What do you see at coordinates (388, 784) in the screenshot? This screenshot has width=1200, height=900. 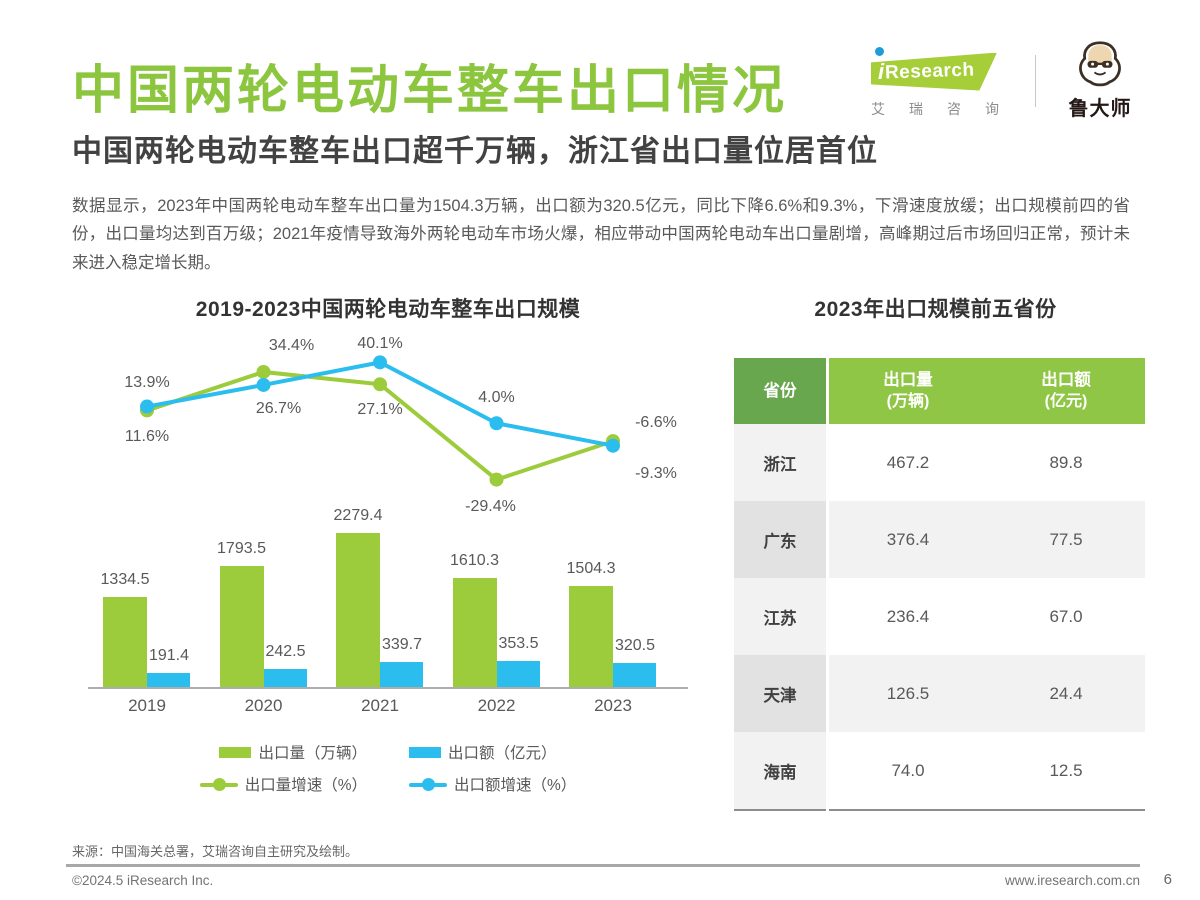 I see `legend-row: 出口量增速（%） 出口额增速（%）` at bounding box center [388, 784].